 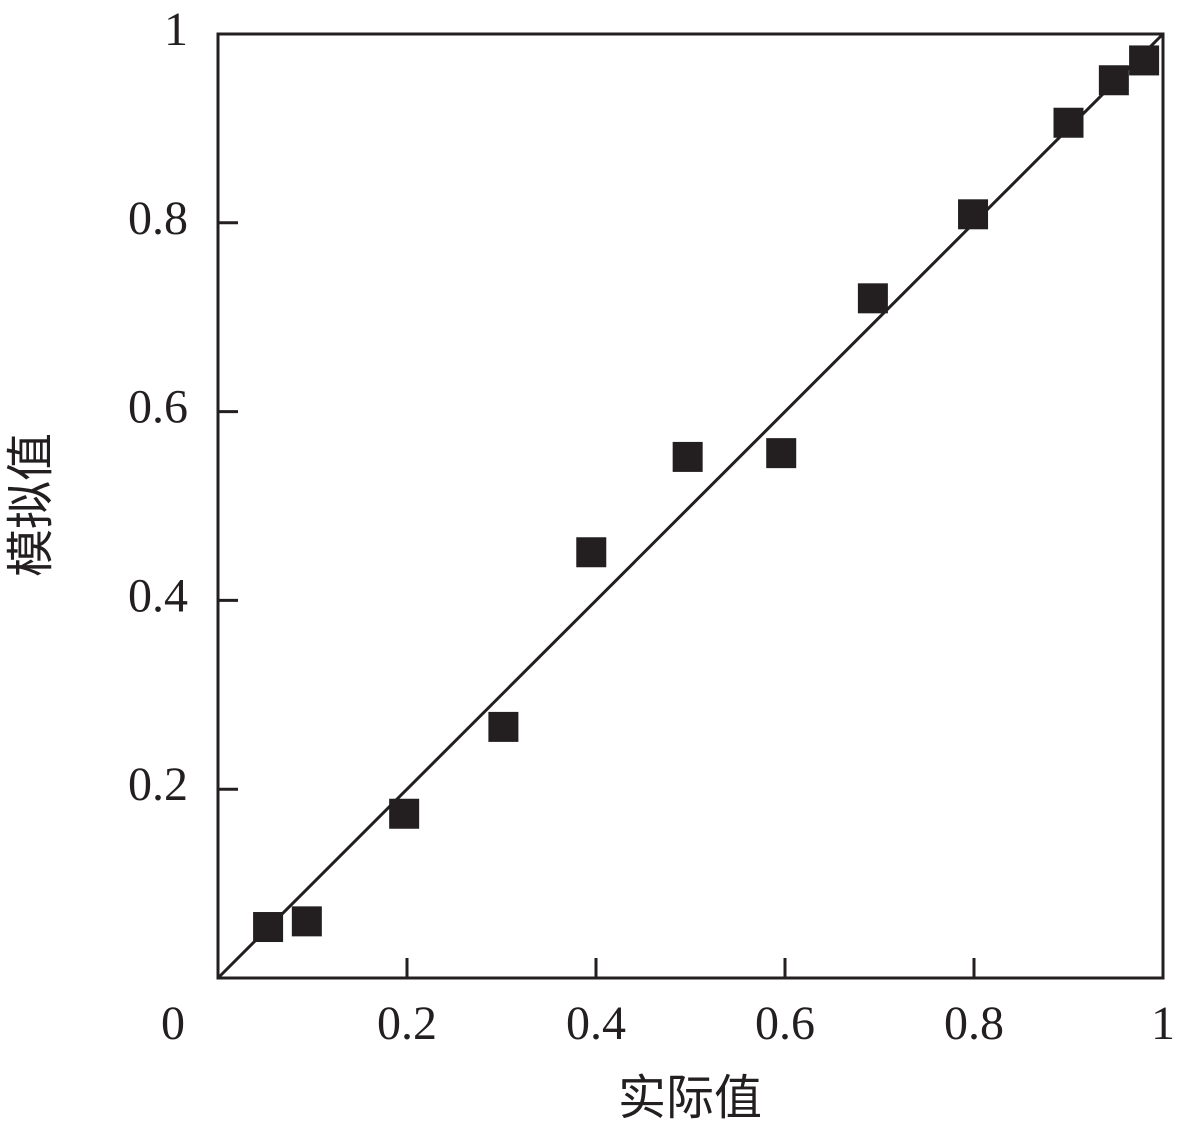 What do you see at coordinates (158, 218) in the screenshot?
I see `y-tick-label: 0.8` at bounding box center [158, 218].